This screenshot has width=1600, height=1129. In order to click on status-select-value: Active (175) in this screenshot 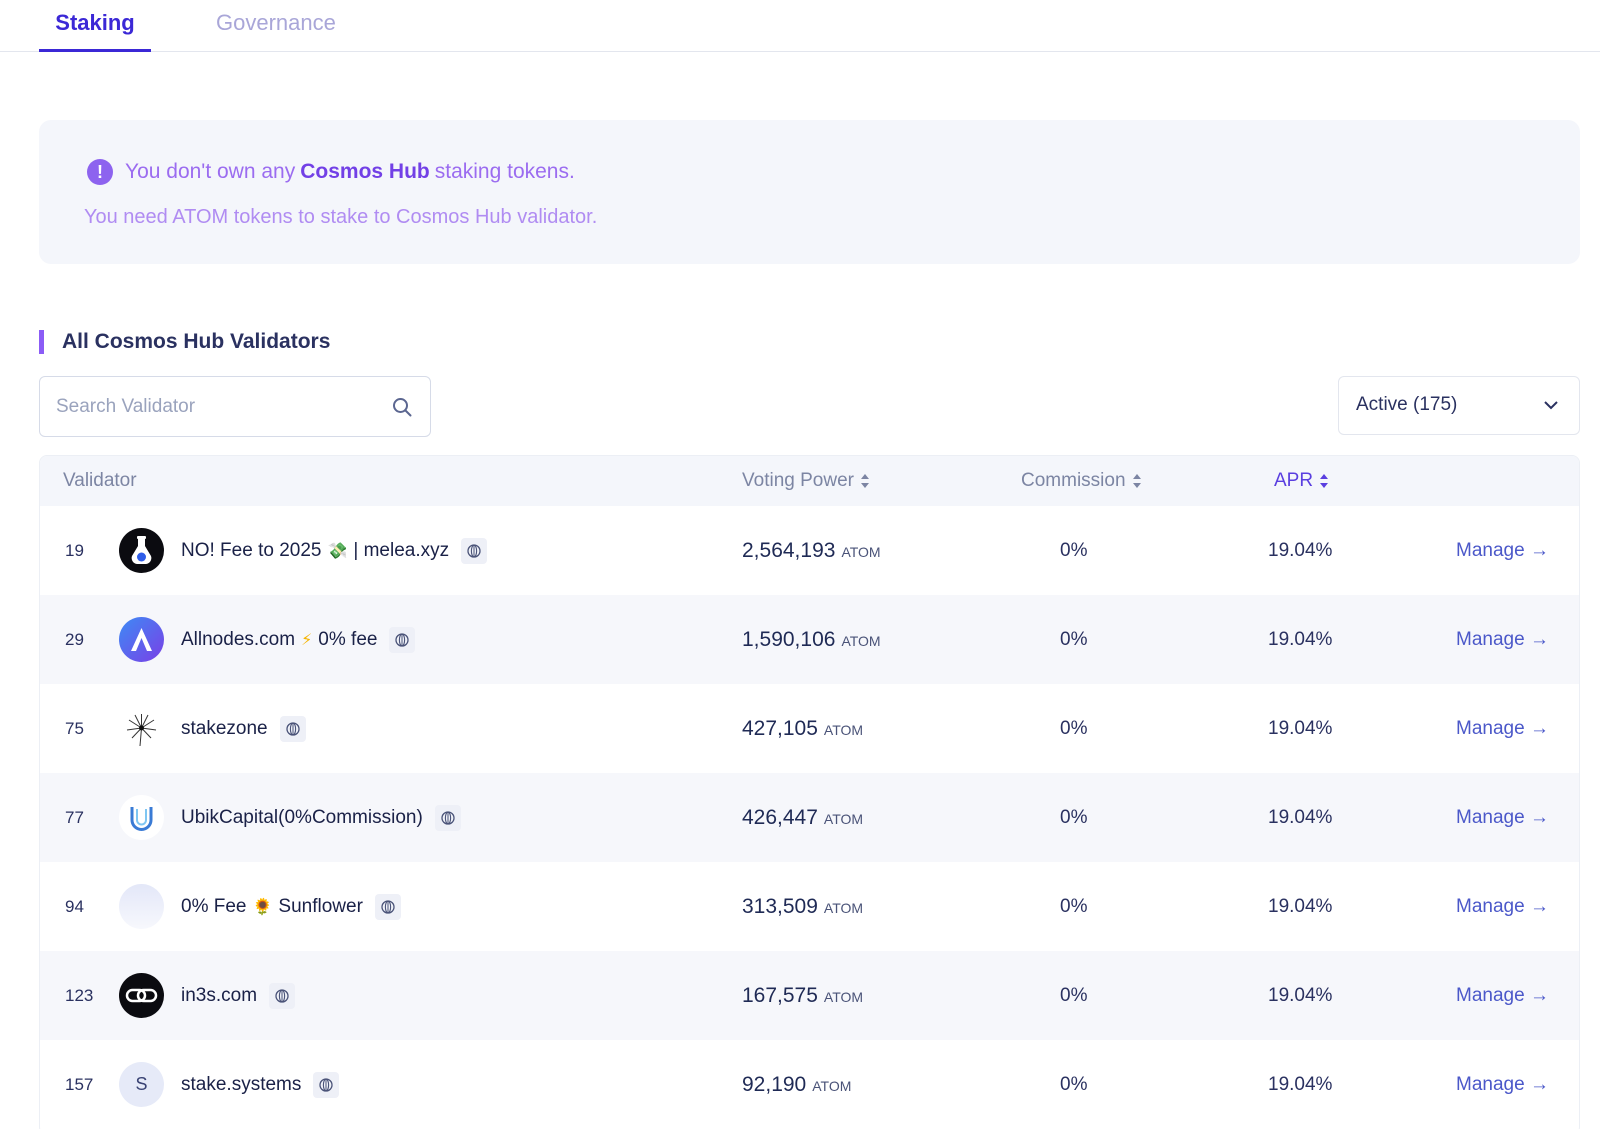, I will do `click(1407, 404)`.